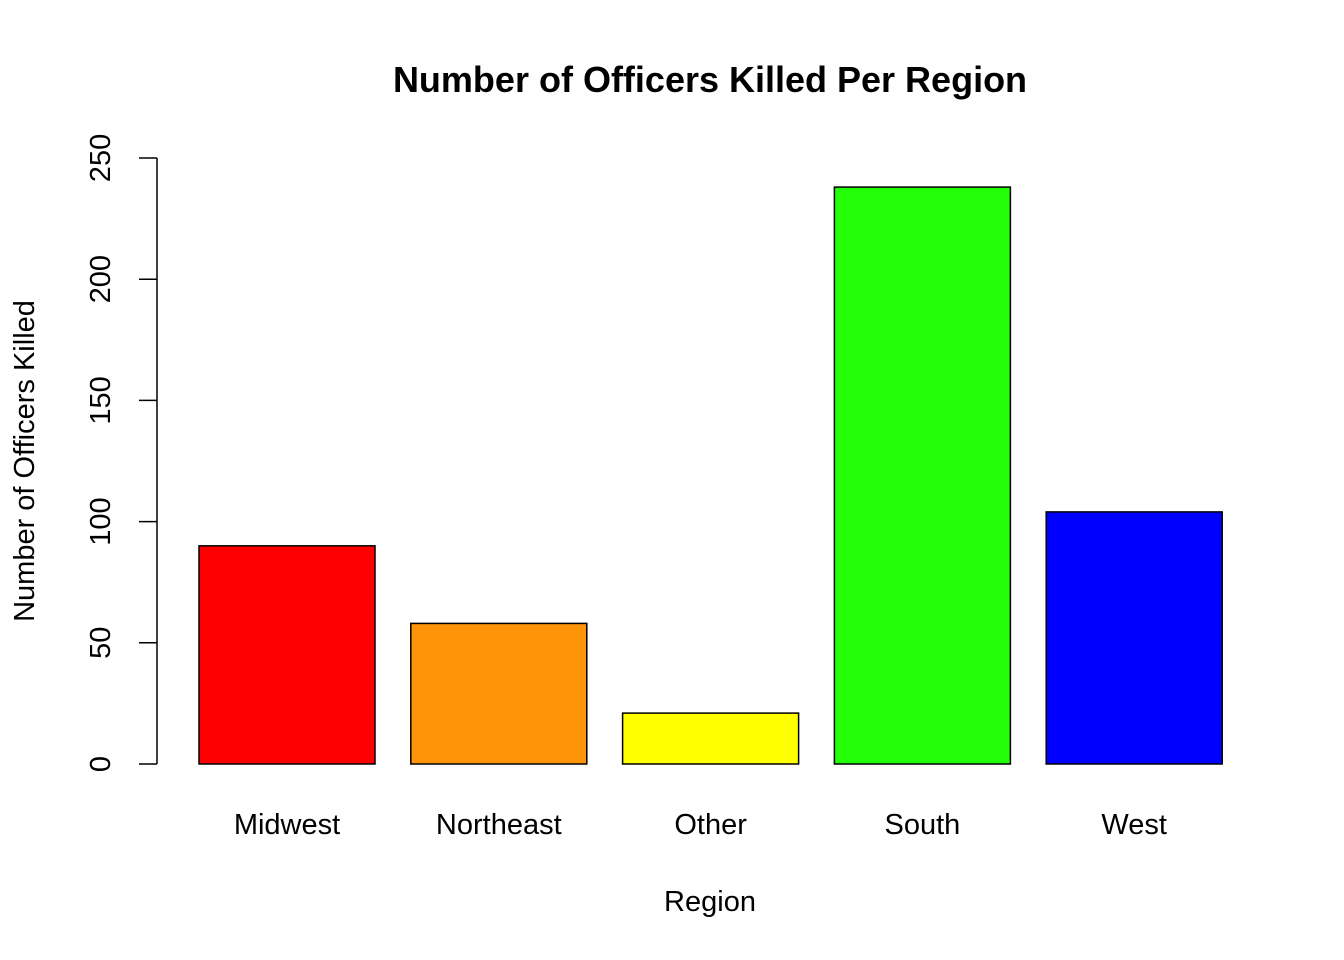  Describe the element at coordinates (101, 521) in the screenshot. I see `y-tick-label: 100` at that location.